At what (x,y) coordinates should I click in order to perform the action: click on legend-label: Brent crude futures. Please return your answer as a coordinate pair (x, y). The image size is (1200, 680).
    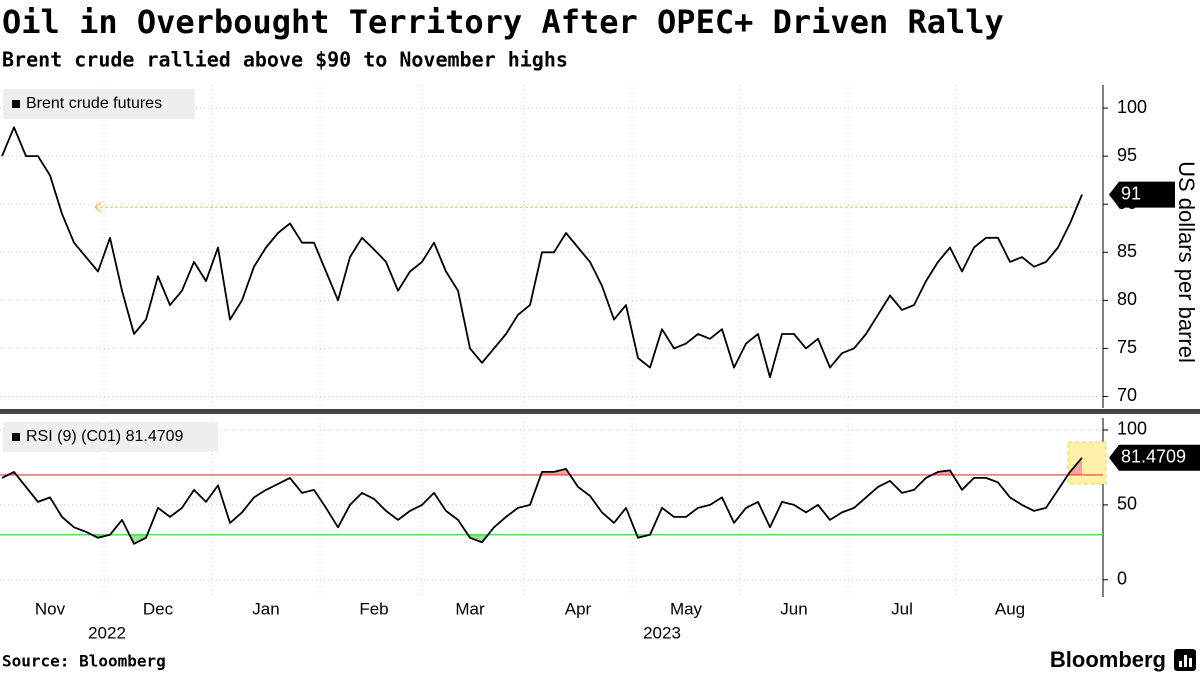
    Looking at the image, I should click on (94, 103).